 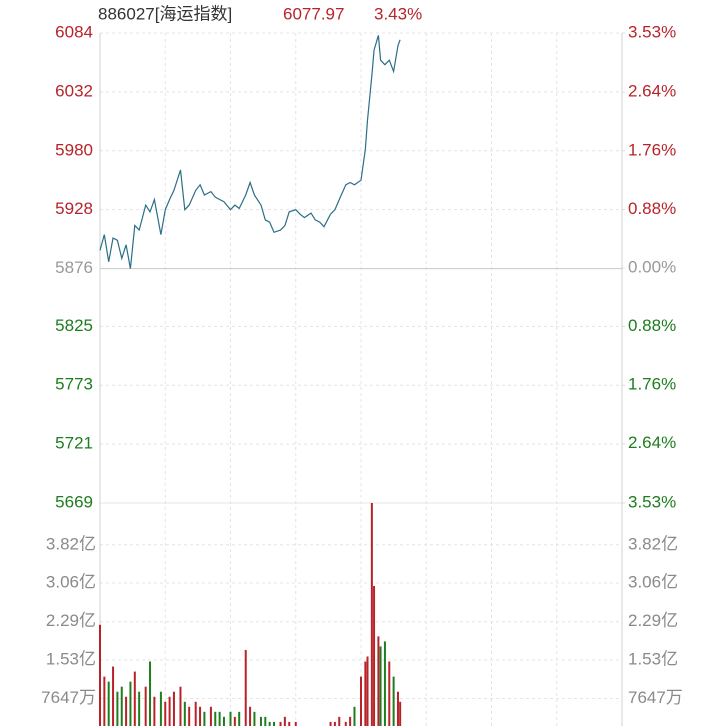 What do you see at coordinates (74, 90) in the screenshot?
I see `y-tick-label: 6032` at bounding box center [74, 90].